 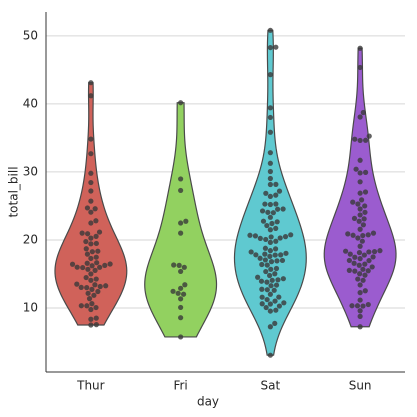 I want to click on y-tick-label: 20, so click(x=30, y=239).